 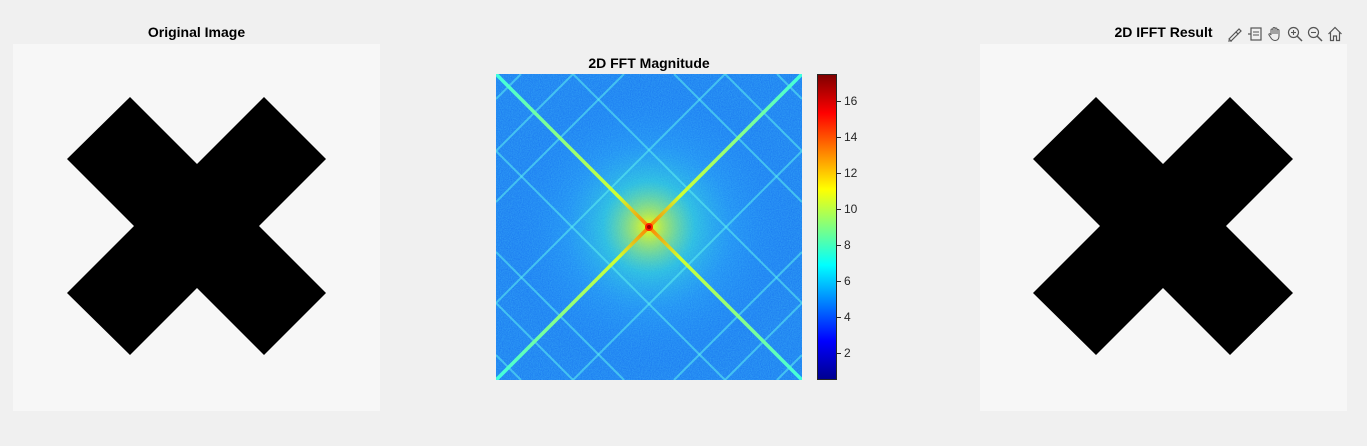 What do you see at coordinates (1275, 34) in the screenshot?
I see `pan-hand-icon` at bounding box center [1275, 34].